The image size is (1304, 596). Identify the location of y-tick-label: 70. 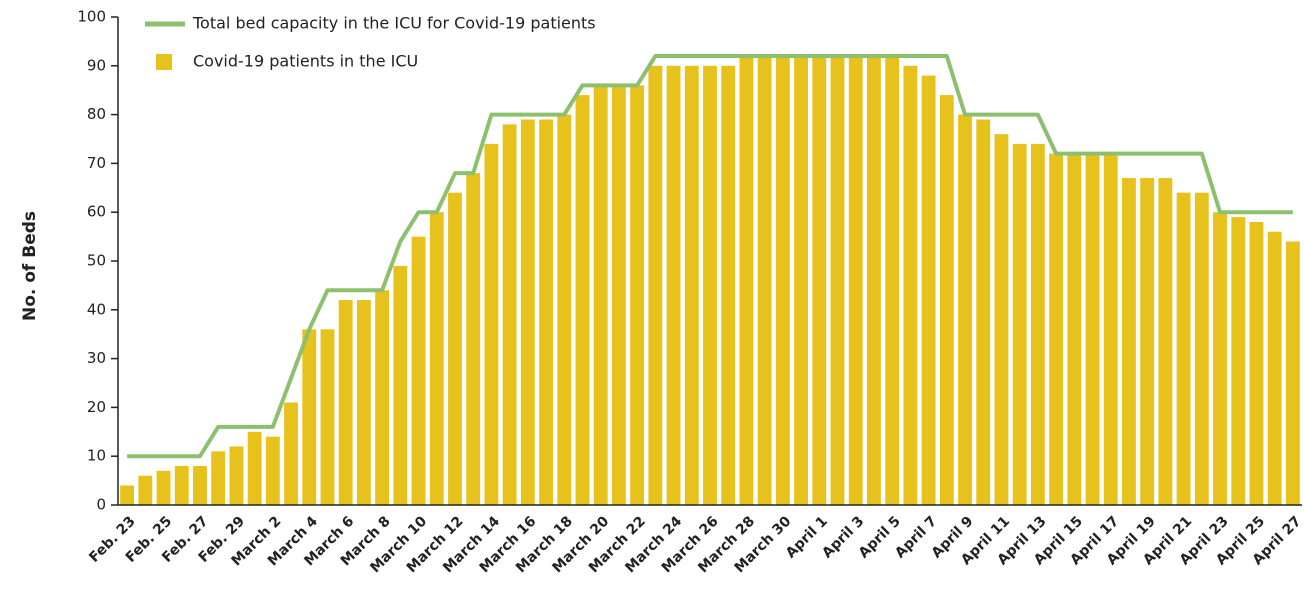
(96, 163).